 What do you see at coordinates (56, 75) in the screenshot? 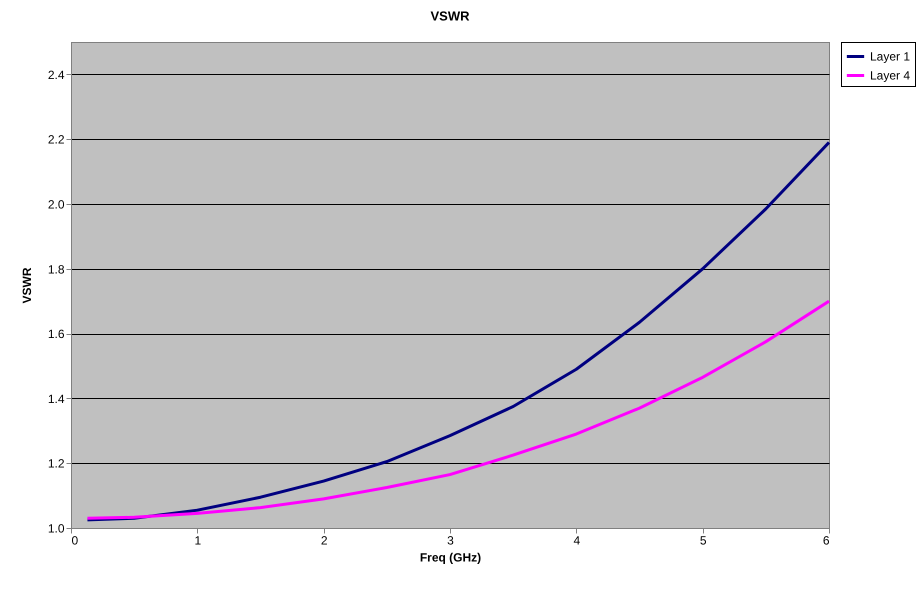
I see `y-tick-label: 2.4` at bounding box center [56, 75].